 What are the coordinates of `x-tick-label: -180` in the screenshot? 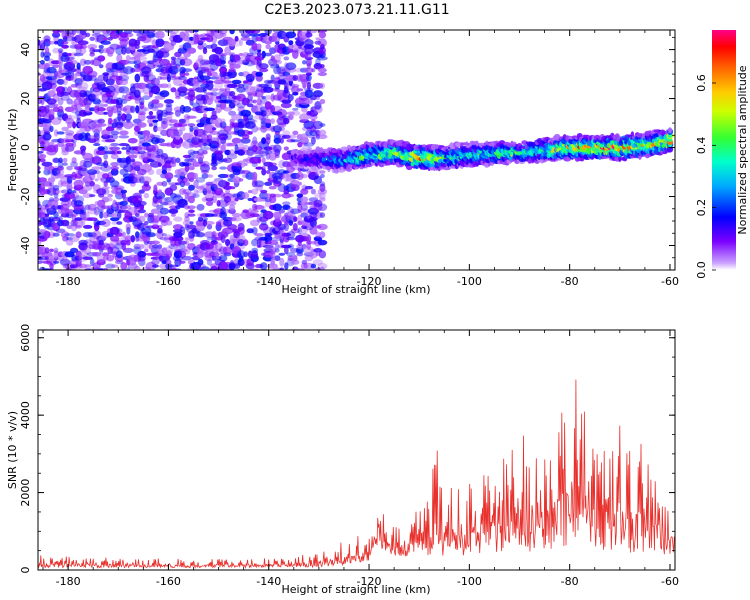 It's located at (68, 581).